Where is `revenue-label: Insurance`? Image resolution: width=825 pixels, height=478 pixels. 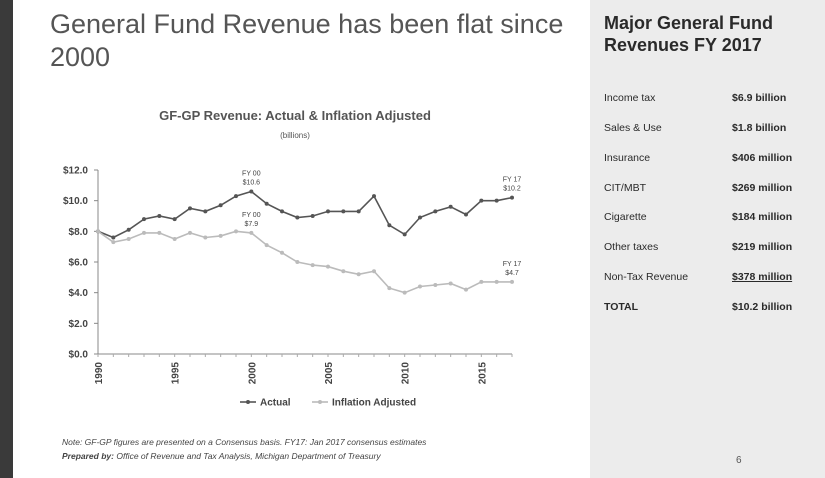 revenue-label: Insurance is located at coordinates (627, 158).